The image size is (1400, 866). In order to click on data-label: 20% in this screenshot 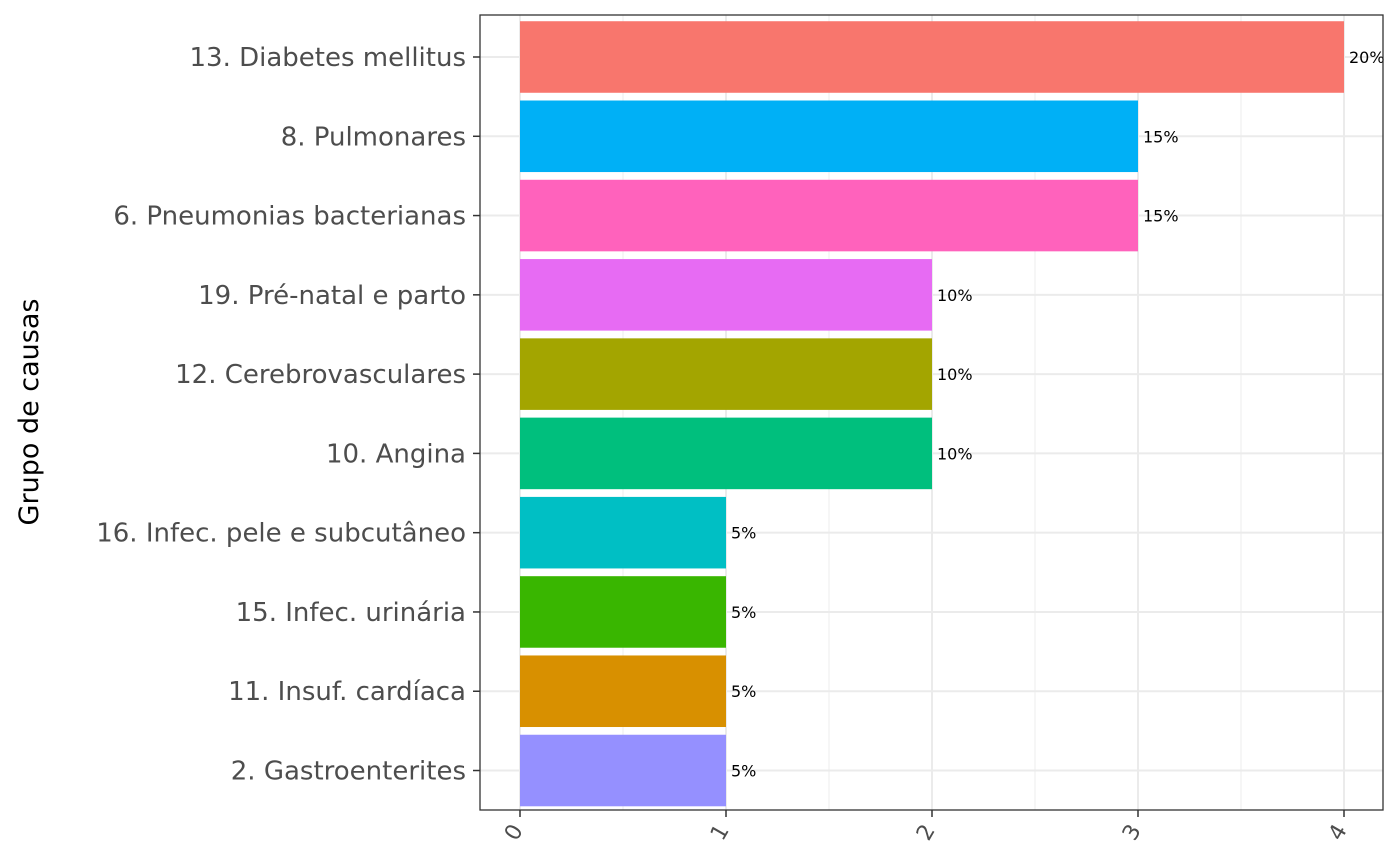, I will do `click(1367, 57)`.